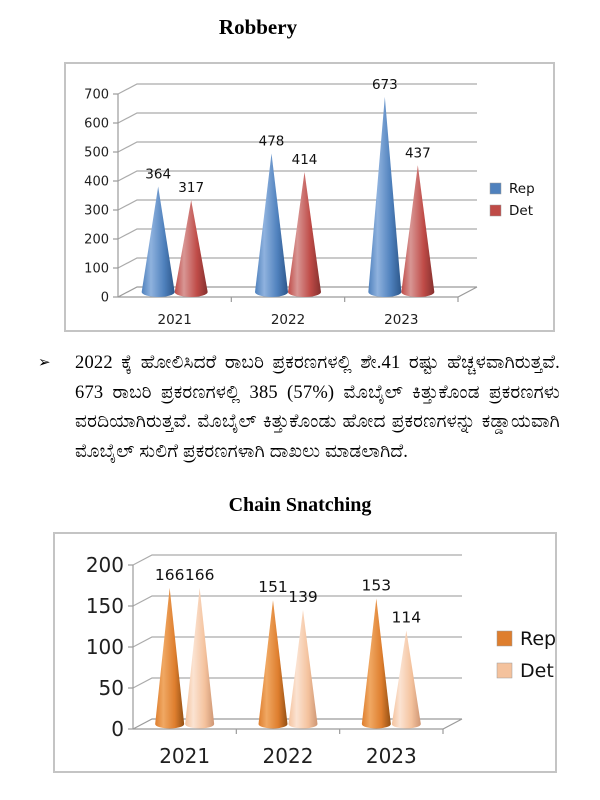  Describe the element at coordinates (191, 188) in the screenshot. I see `data-label: 317` at that location.